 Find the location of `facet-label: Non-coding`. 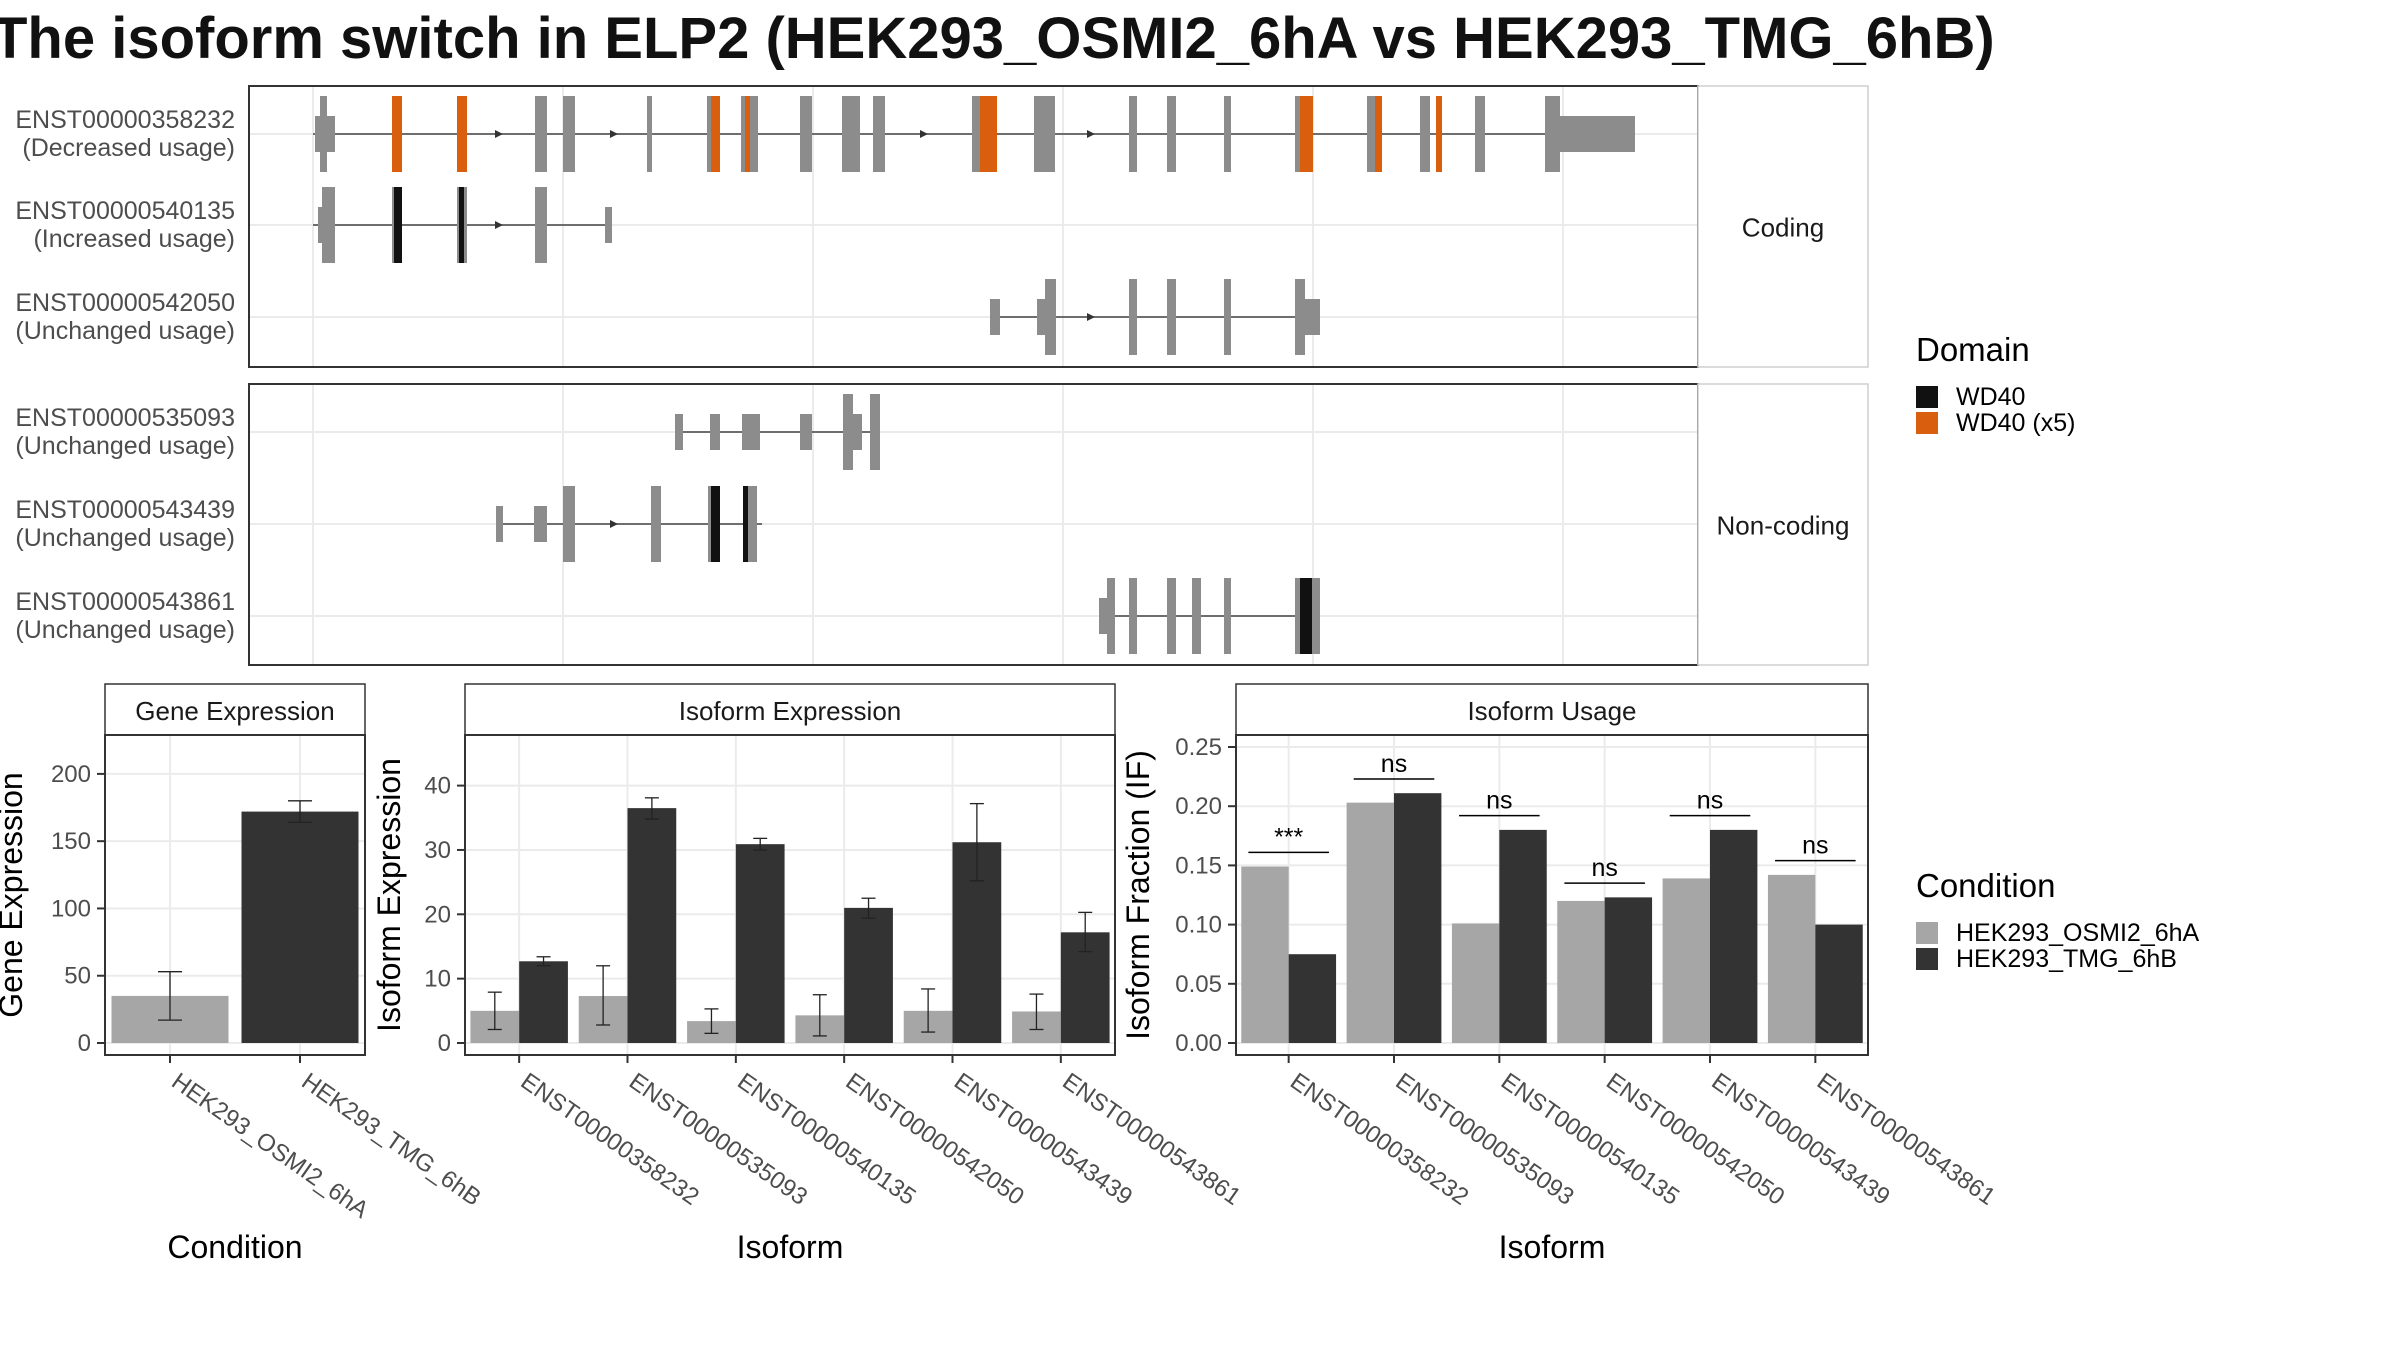

facet-label: Non-coding is located at coordinates (1783, 526).